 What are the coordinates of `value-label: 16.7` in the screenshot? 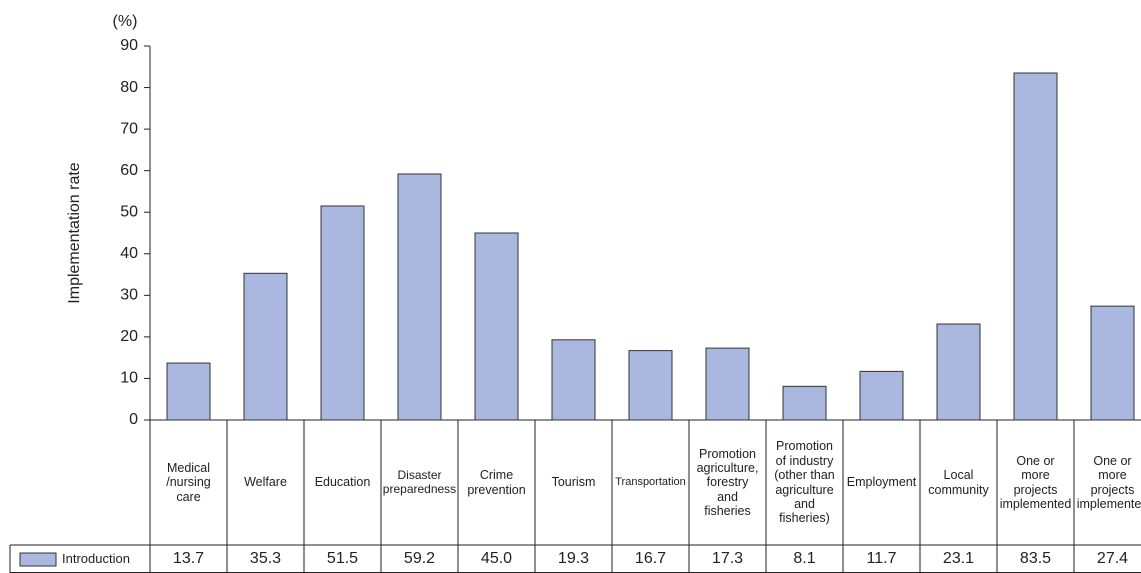 It's located at (650, 558).